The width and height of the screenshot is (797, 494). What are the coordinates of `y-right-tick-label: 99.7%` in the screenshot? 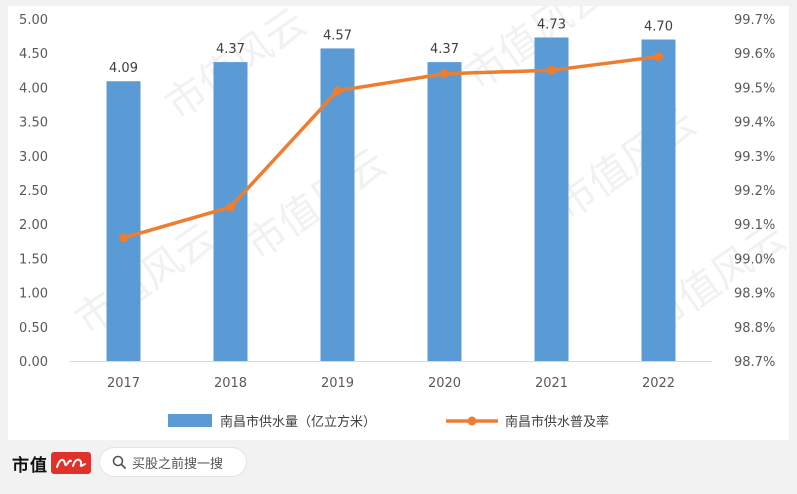 It's located at (754, 20).